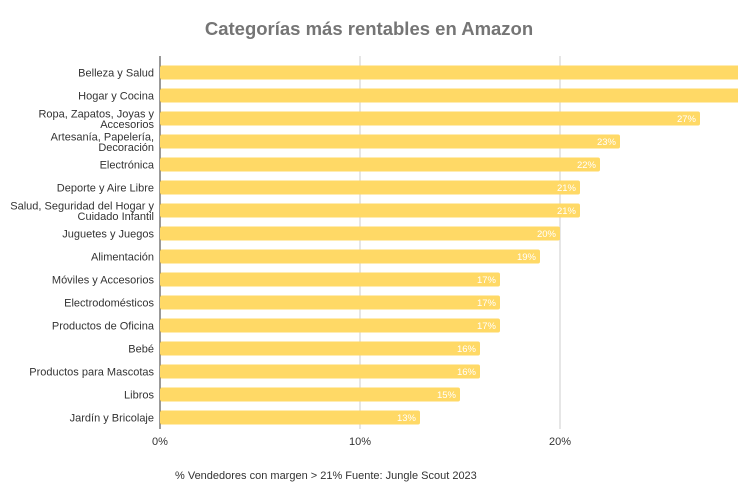 Image resolution: width=738 pixels, height=492 pixels. I want to click on category-label: Jardín y Bricolaje, so click(112, 419).